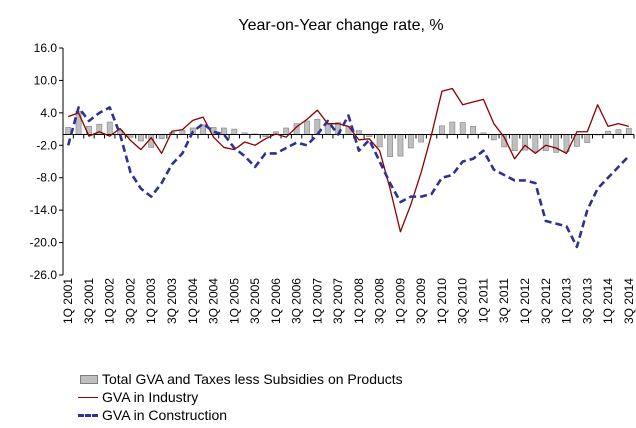 The image size is (636, 428). Describe the element at coordinates (380, 301) in the screenshot. I see `x-tick-label: 3Q 2008` at that location.